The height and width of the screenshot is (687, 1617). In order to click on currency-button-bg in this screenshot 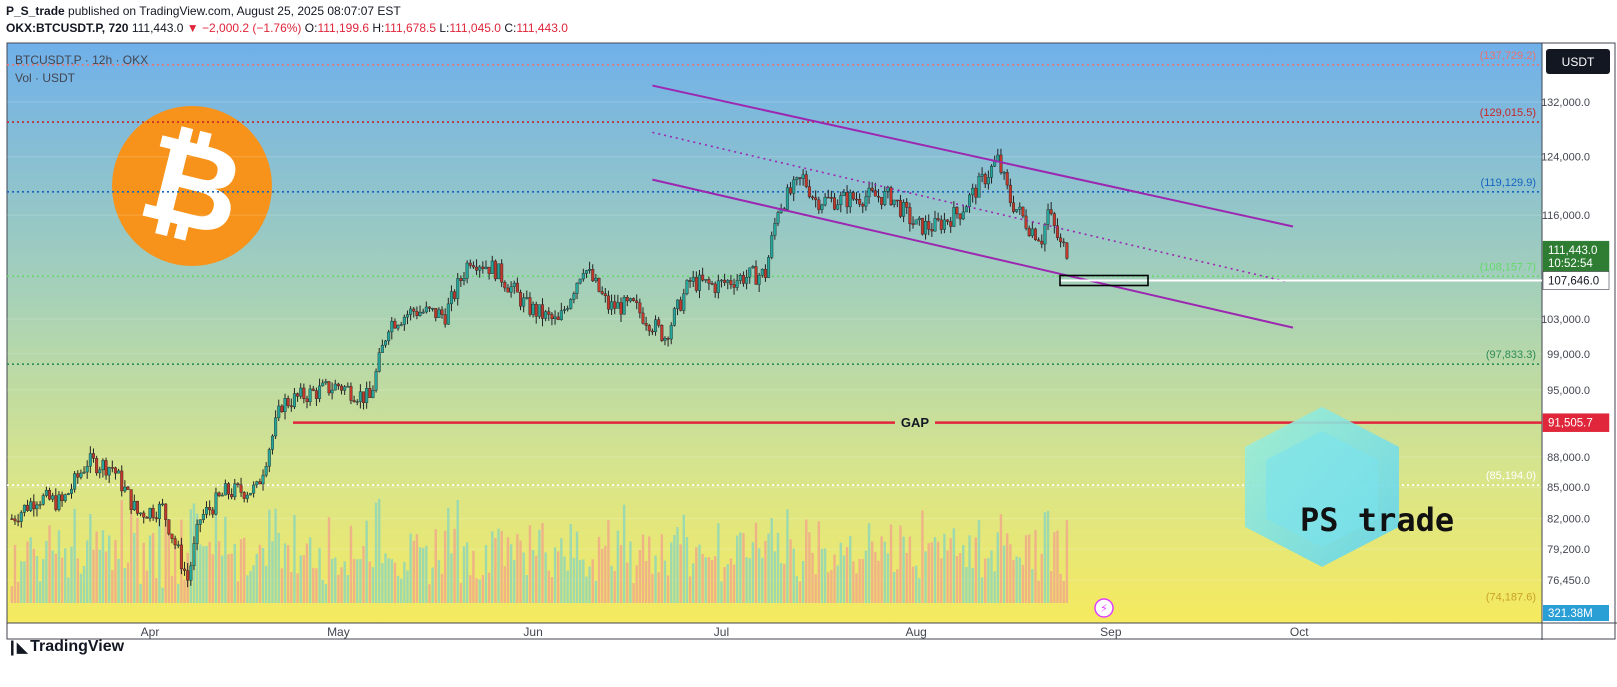, I will do `click(1578, 61)`.